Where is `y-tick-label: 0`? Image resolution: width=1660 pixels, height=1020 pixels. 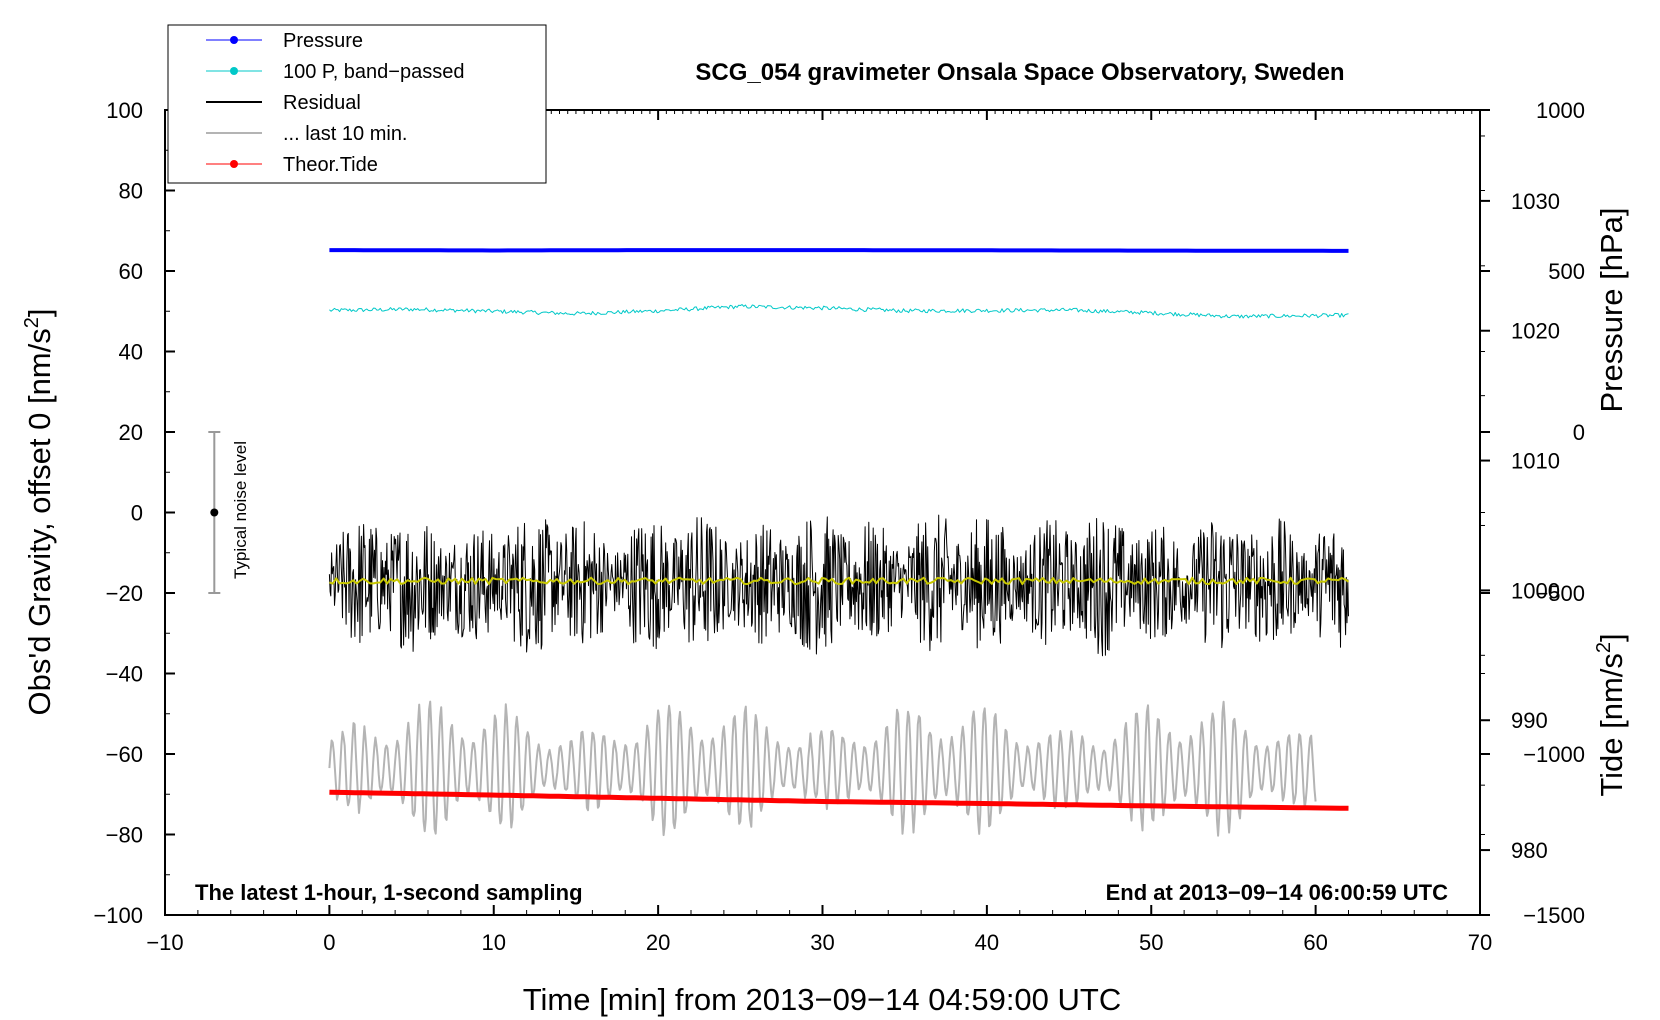 y-tick-label: 0 is located at coordinates (137, 513).